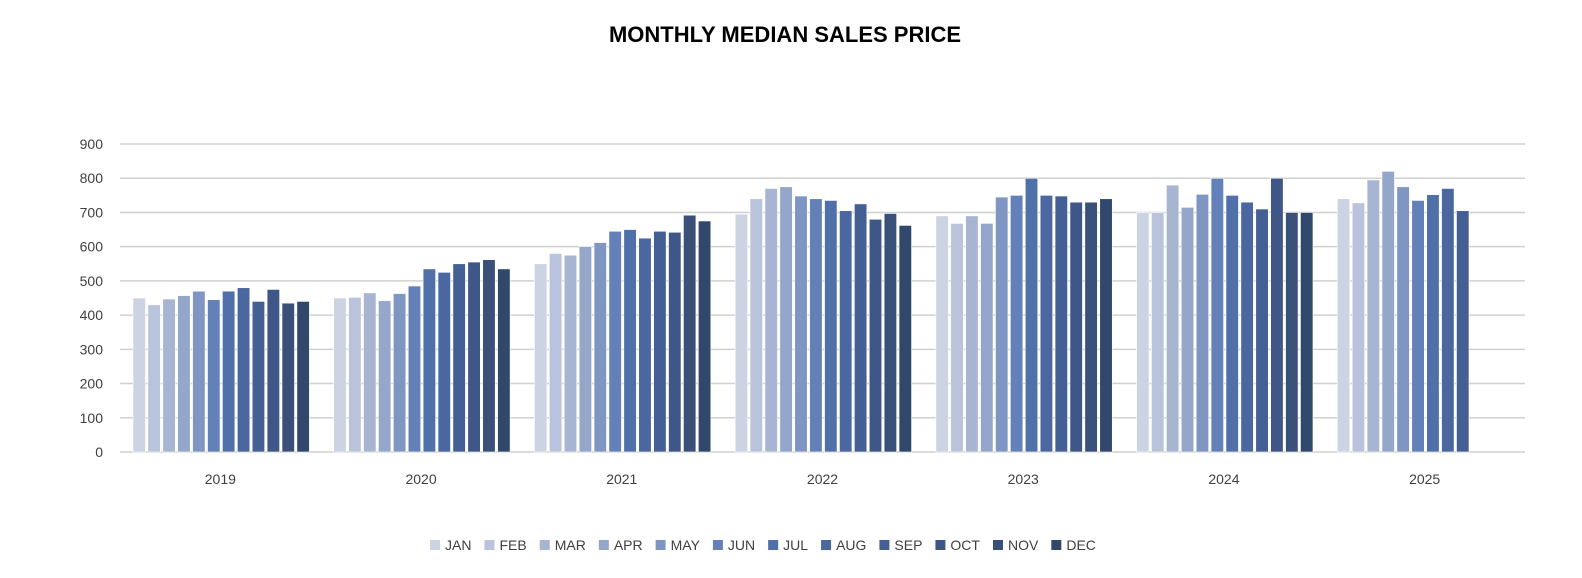  I want to click on bar-2021-jul, so click(630, 341).